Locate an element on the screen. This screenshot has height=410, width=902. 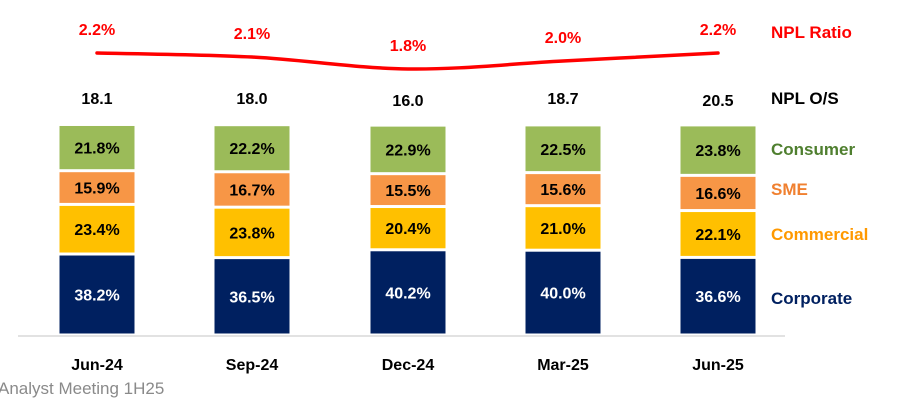
data-label-consumer: 23.8% is located at coordinates (717, 151).